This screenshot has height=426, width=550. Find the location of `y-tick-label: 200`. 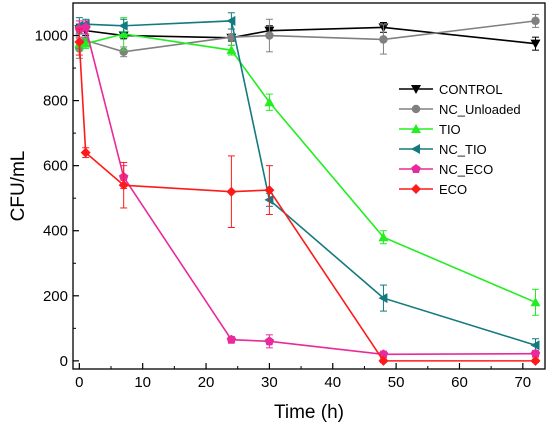

y-tick-label: 200 is located at coordinates (55, 296).